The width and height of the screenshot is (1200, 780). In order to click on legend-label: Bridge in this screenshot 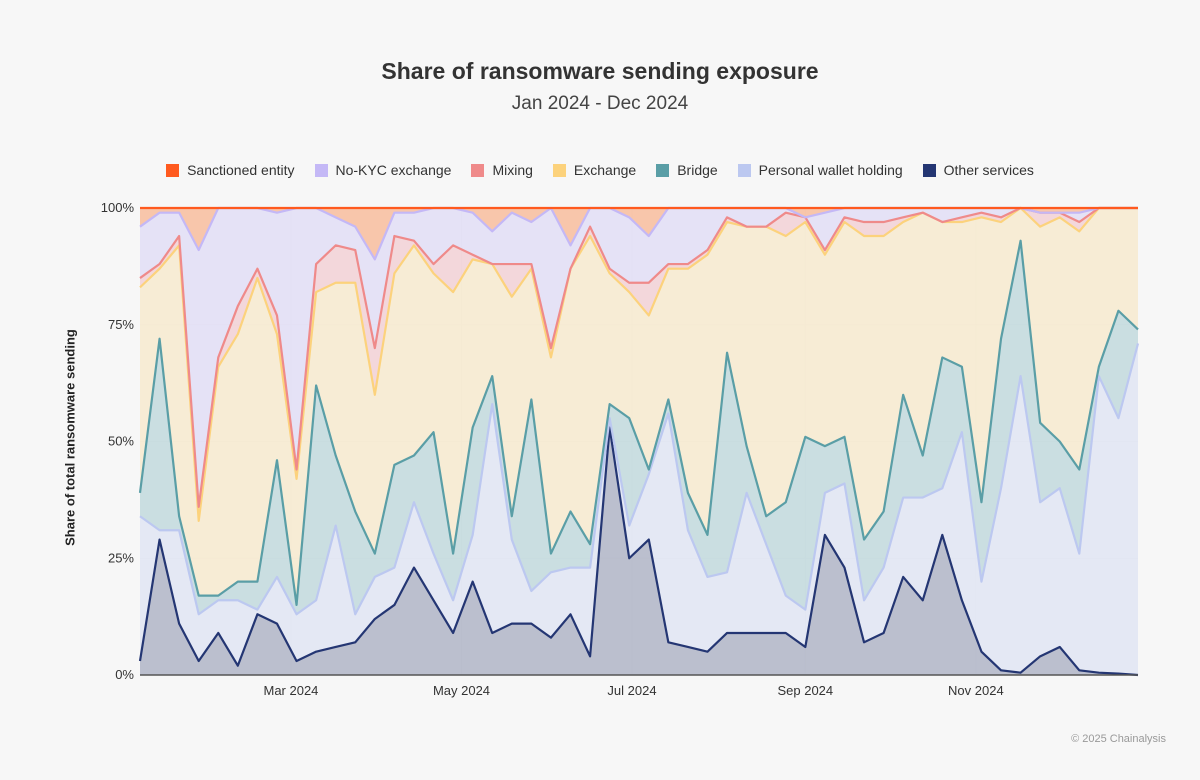, I will do `click(697, 170)`.